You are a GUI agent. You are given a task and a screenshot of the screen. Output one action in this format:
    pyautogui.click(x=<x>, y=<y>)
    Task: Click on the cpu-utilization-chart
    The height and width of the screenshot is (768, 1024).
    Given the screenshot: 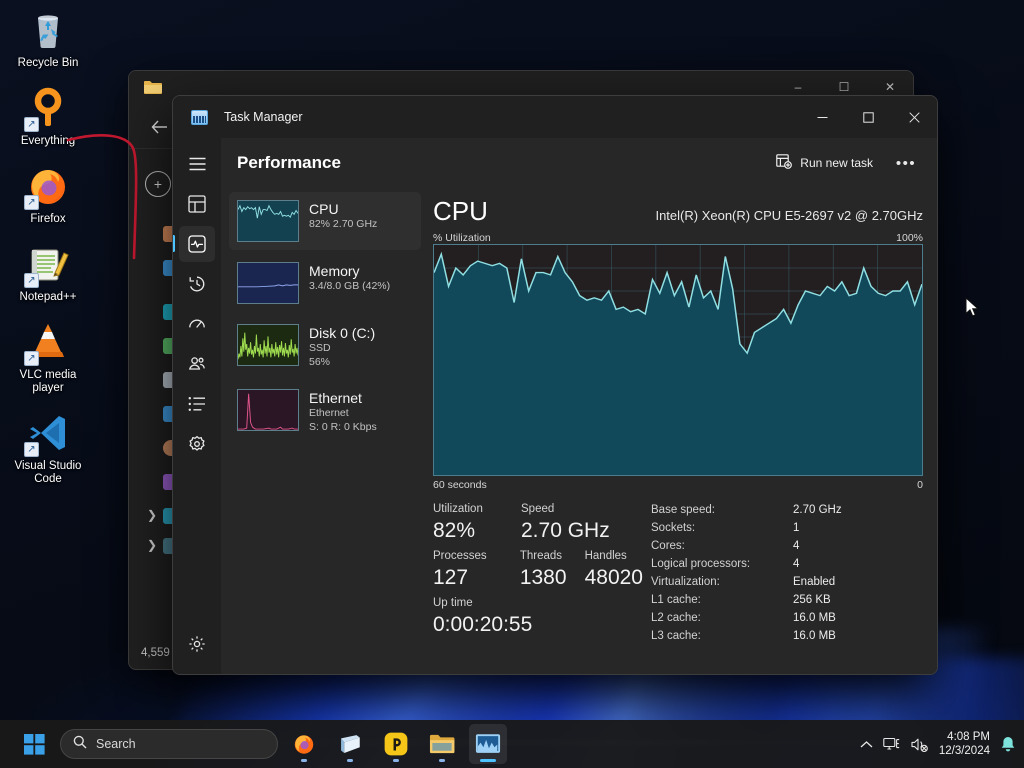 What is the action you would take?
    pyautogui.click(x=678, y=360)
    